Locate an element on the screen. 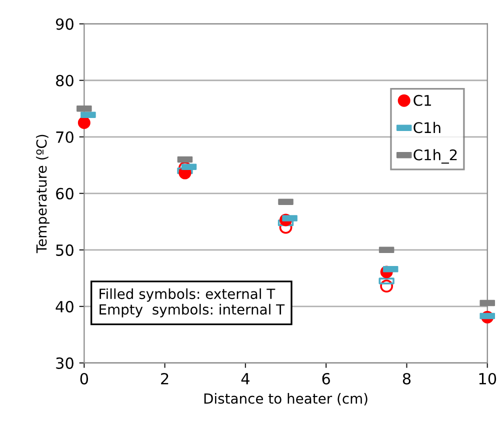  x-axis-title: Distance to heater (cm) is located at coordinates (286, 399).